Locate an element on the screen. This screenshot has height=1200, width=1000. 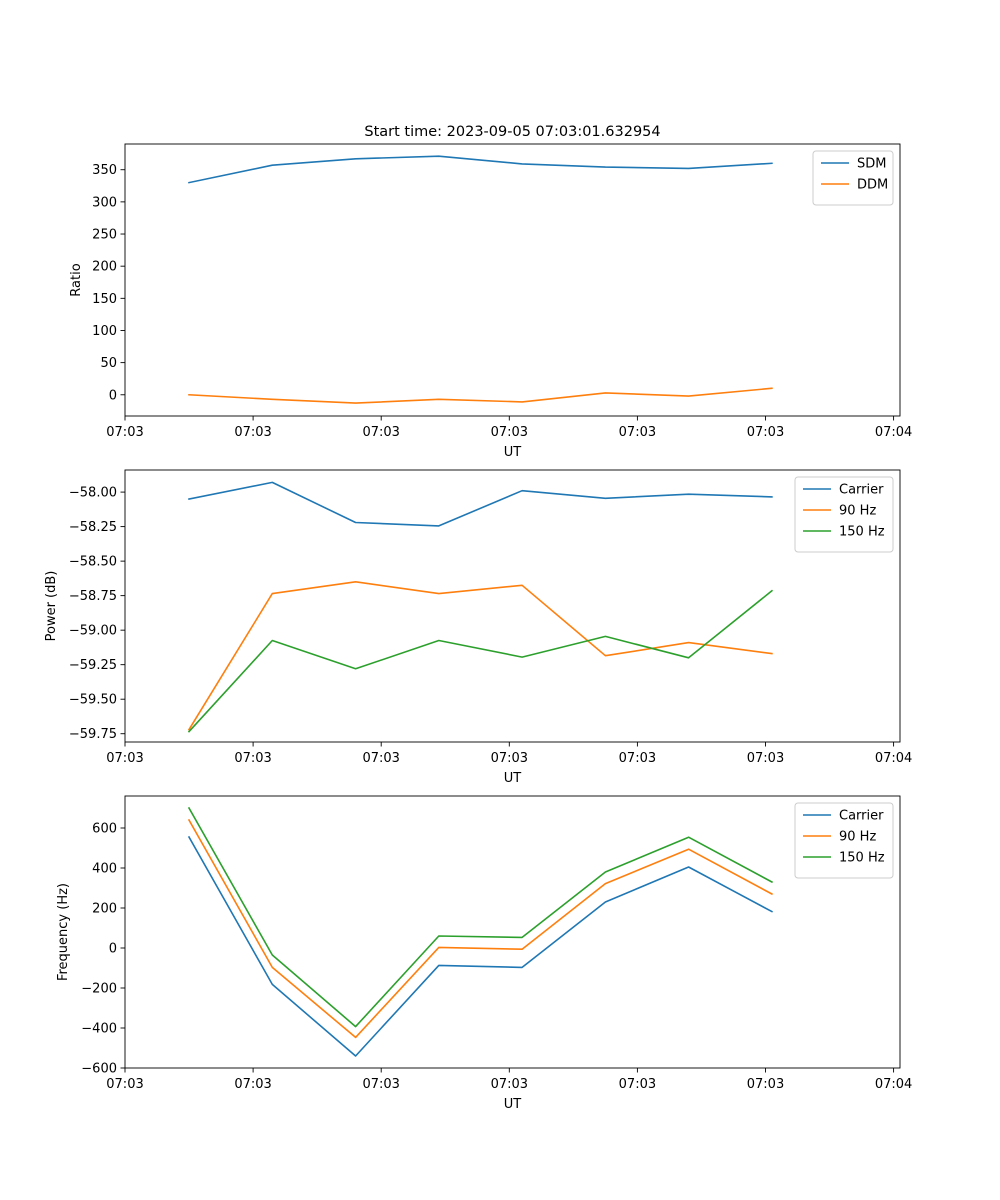
y-tick-label: −58.00 is located at coordinates (93, 493).